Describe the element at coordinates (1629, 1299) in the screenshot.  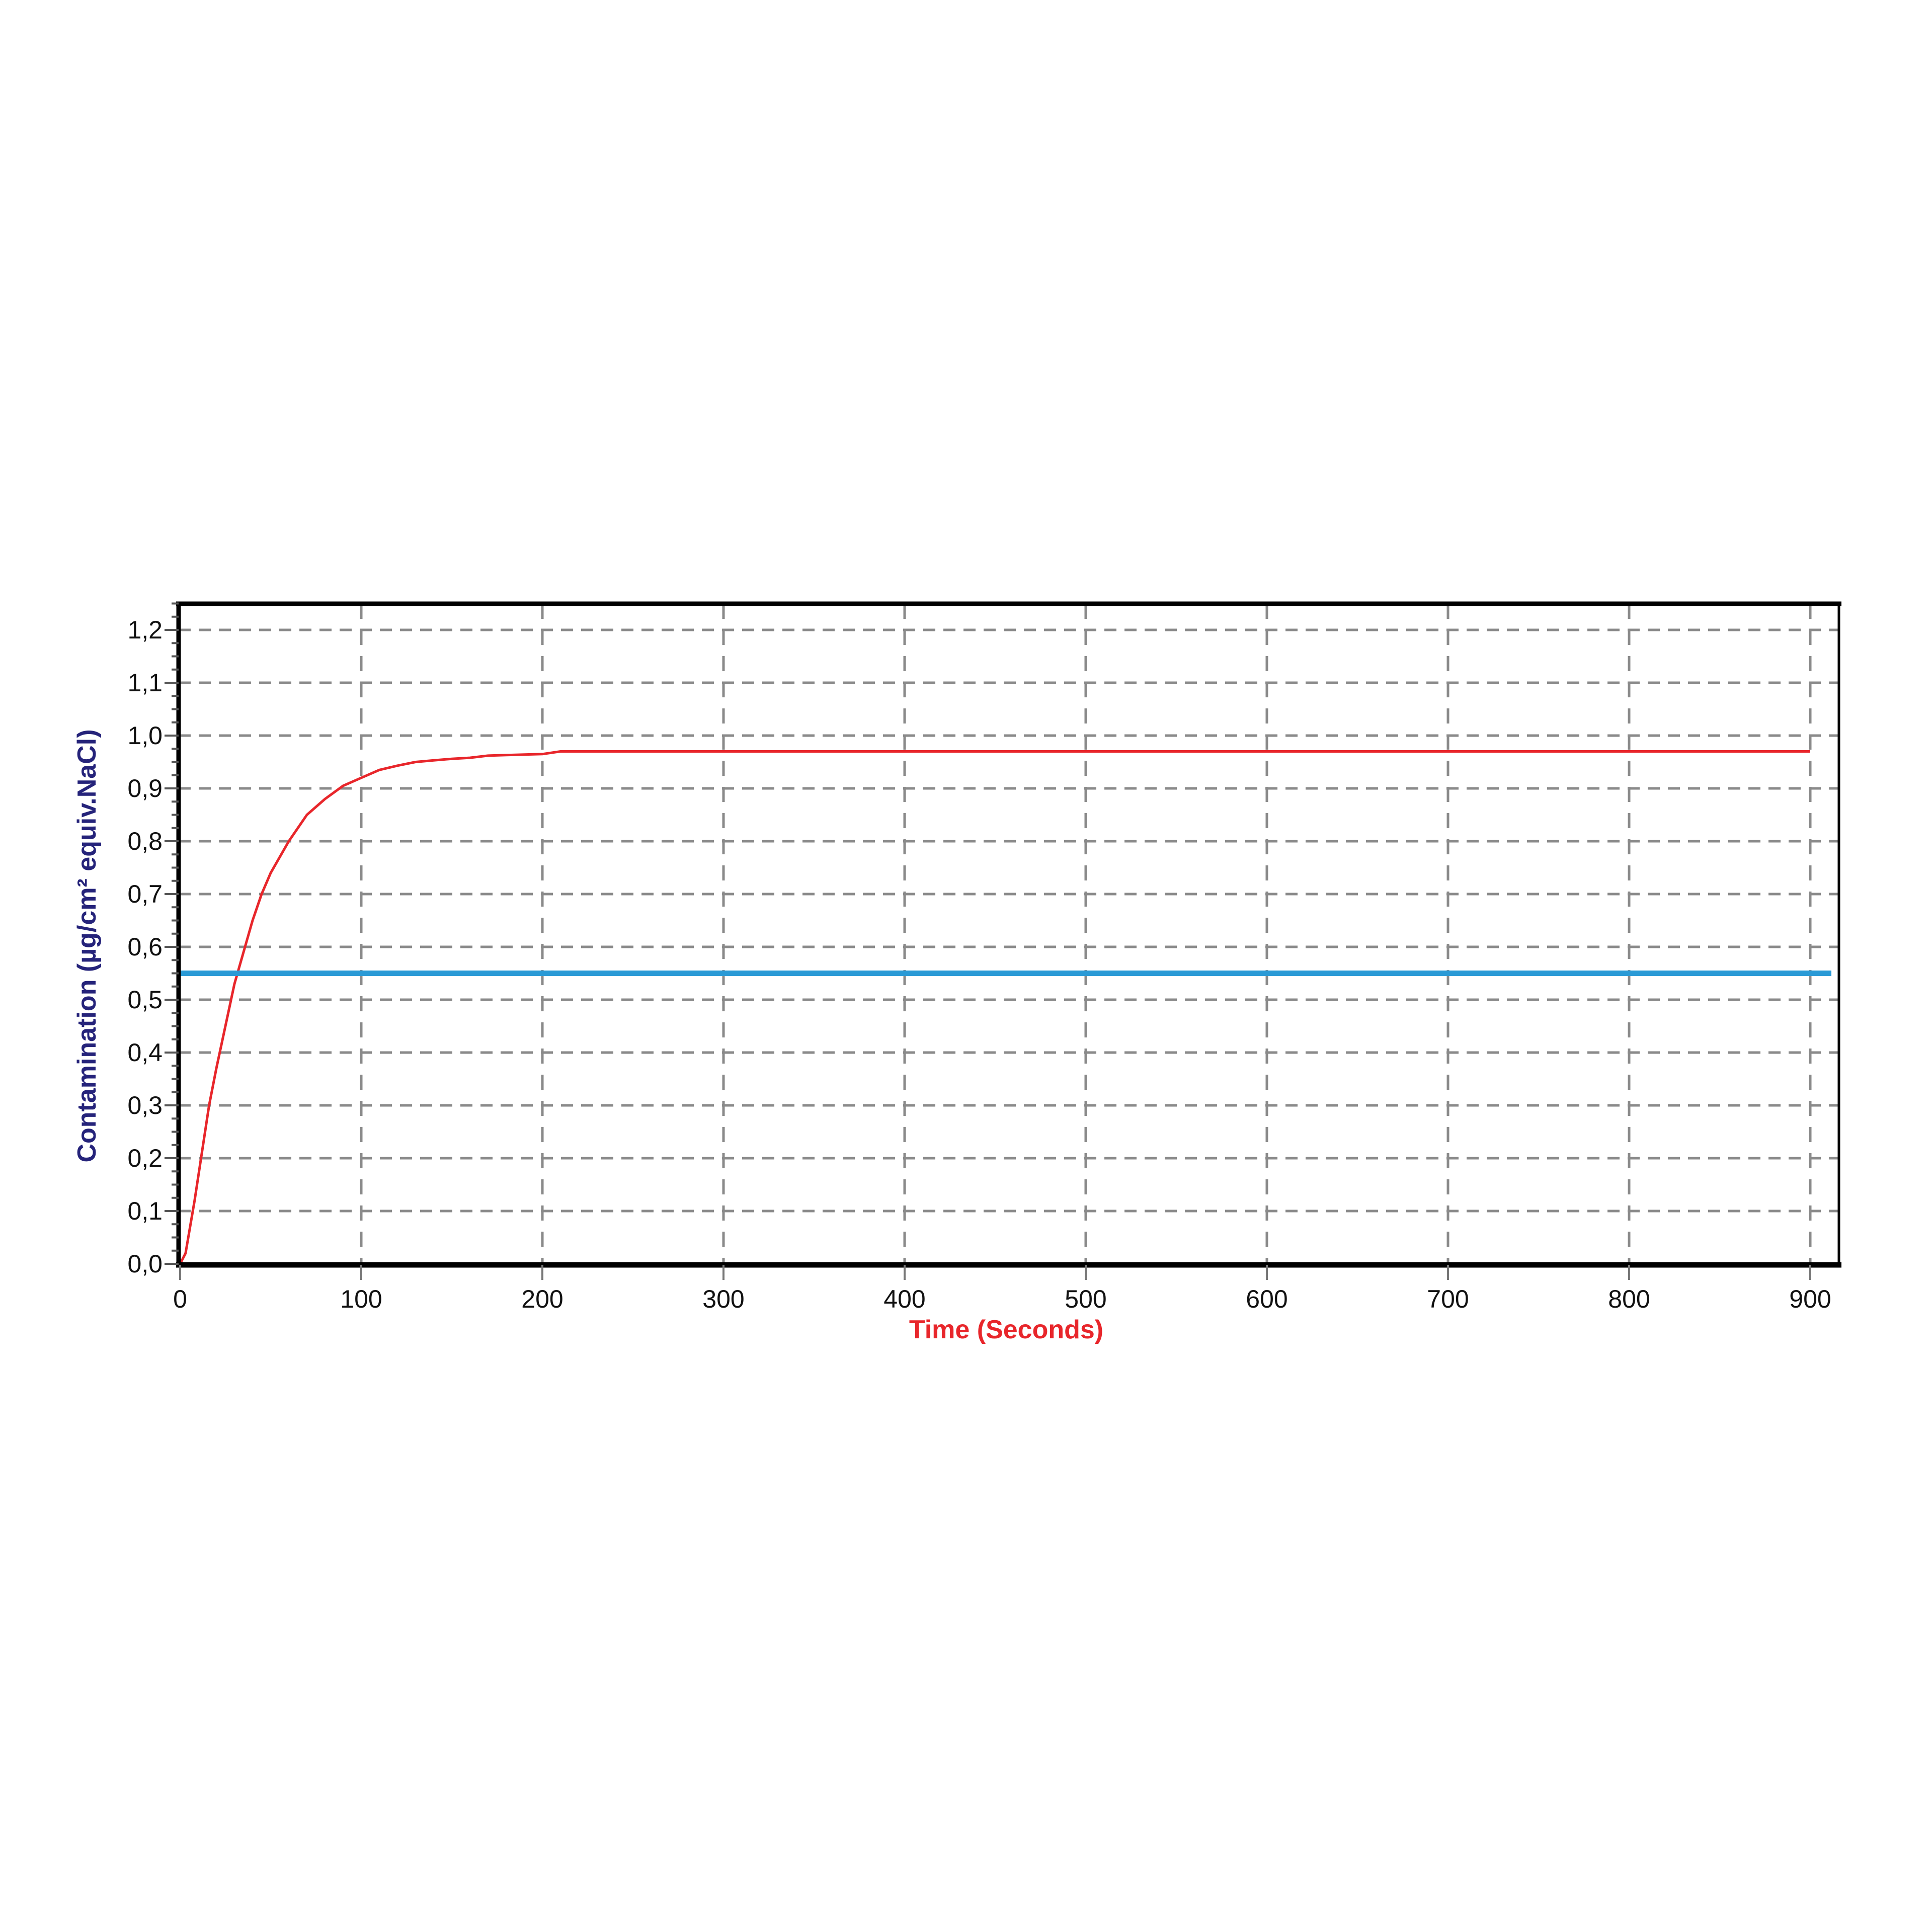
I see `x-tick-label: 800` at that location.